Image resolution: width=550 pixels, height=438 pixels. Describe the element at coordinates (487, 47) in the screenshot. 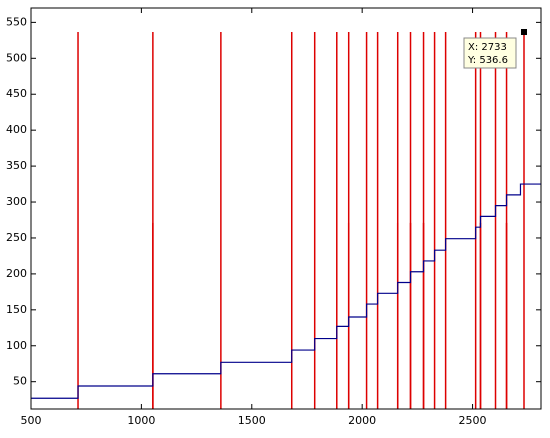

I see `datatip-x: X: 2733` at that location.